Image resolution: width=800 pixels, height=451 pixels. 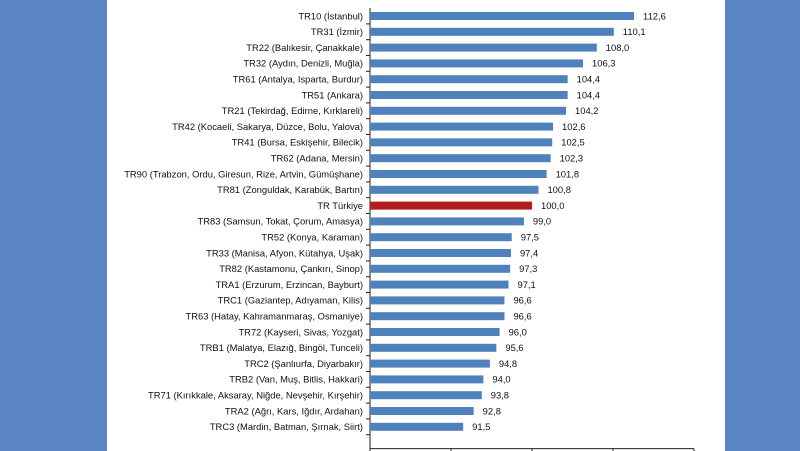 I want to click on category-label: TRA1 (Erzurum, Erzincan, Bayburt), so click(x=289, y=284).